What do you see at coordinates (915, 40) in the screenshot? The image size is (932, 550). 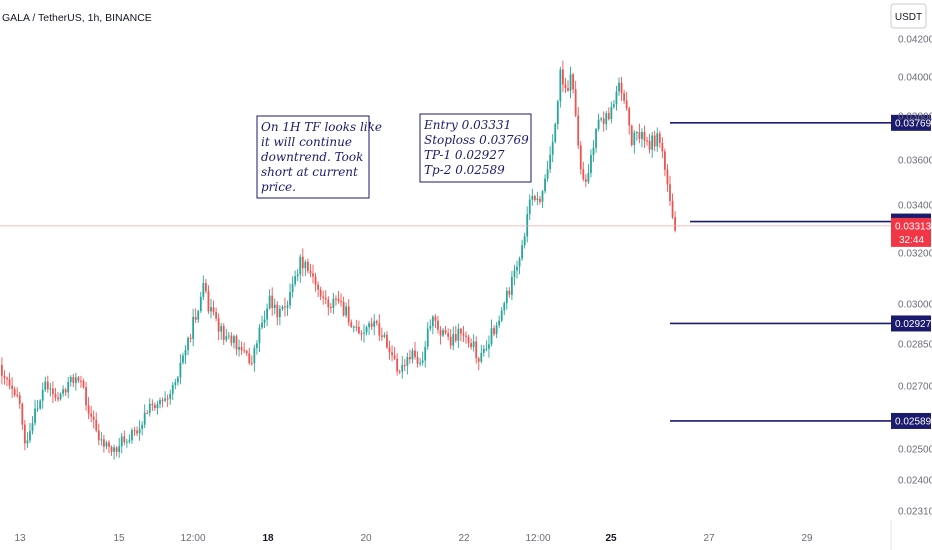 I see `y-tick-label: 0.04200` at bounding box center [915, 40].